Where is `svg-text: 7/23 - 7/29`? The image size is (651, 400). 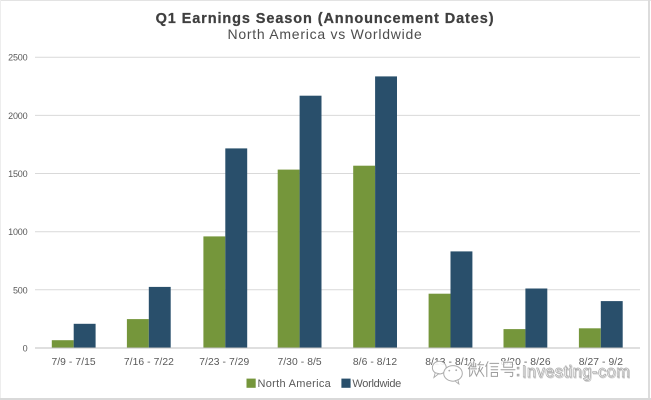 svg-text: 7/23 - 7/29 is located at coordinates (224, 362).